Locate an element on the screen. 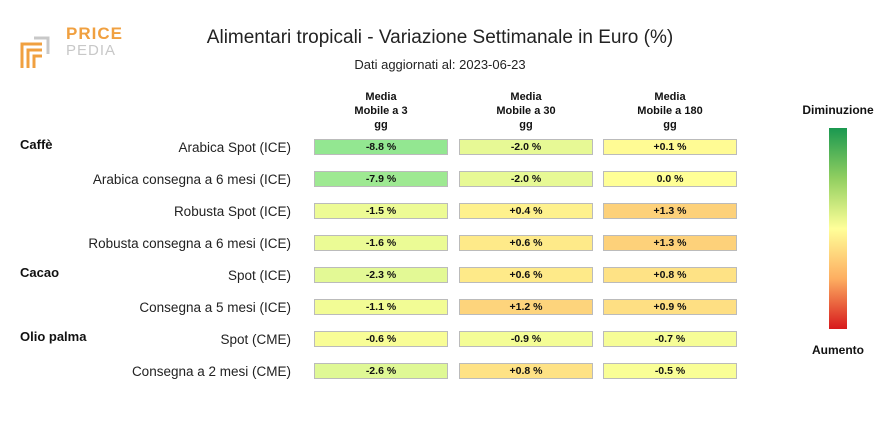  value-cell: -2.3 % is located at coordinates (381, 275).